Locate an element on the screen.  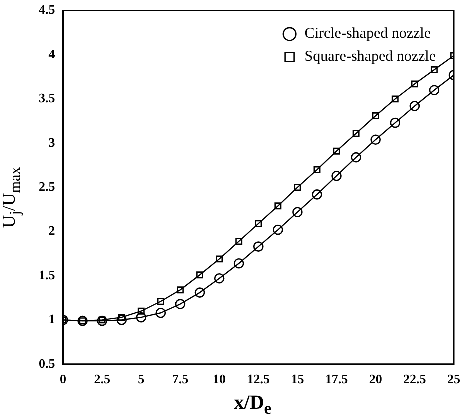
x-tick-label: 7.5 is located at coordinates (181, 379).